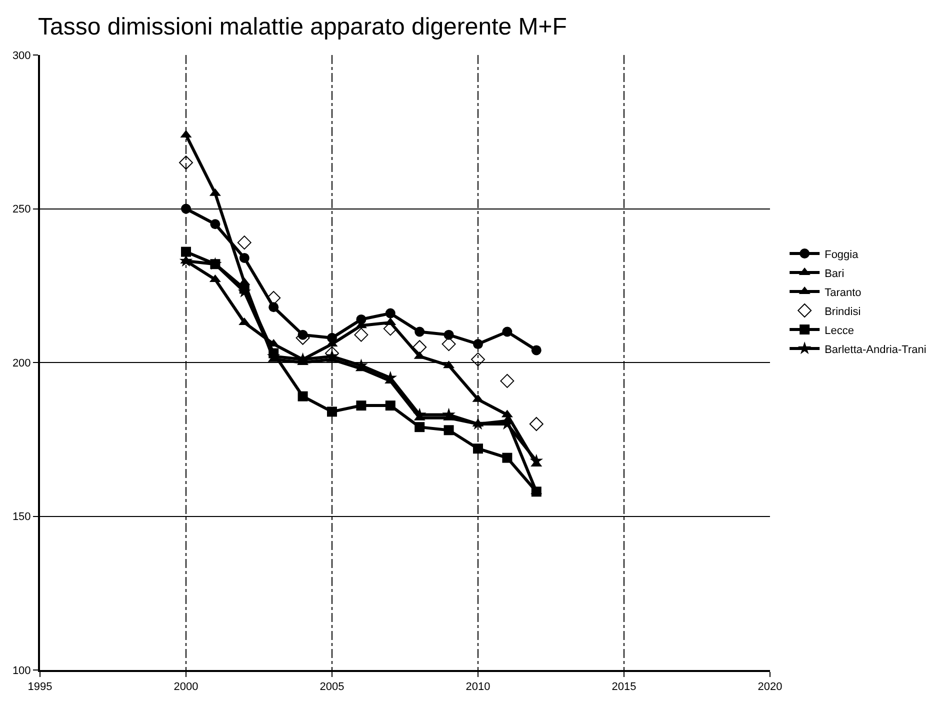  What do you see at coordinates (834, 274) in the screenshot?
I see `legend-label: Bari` at bounding box center [834, 274].